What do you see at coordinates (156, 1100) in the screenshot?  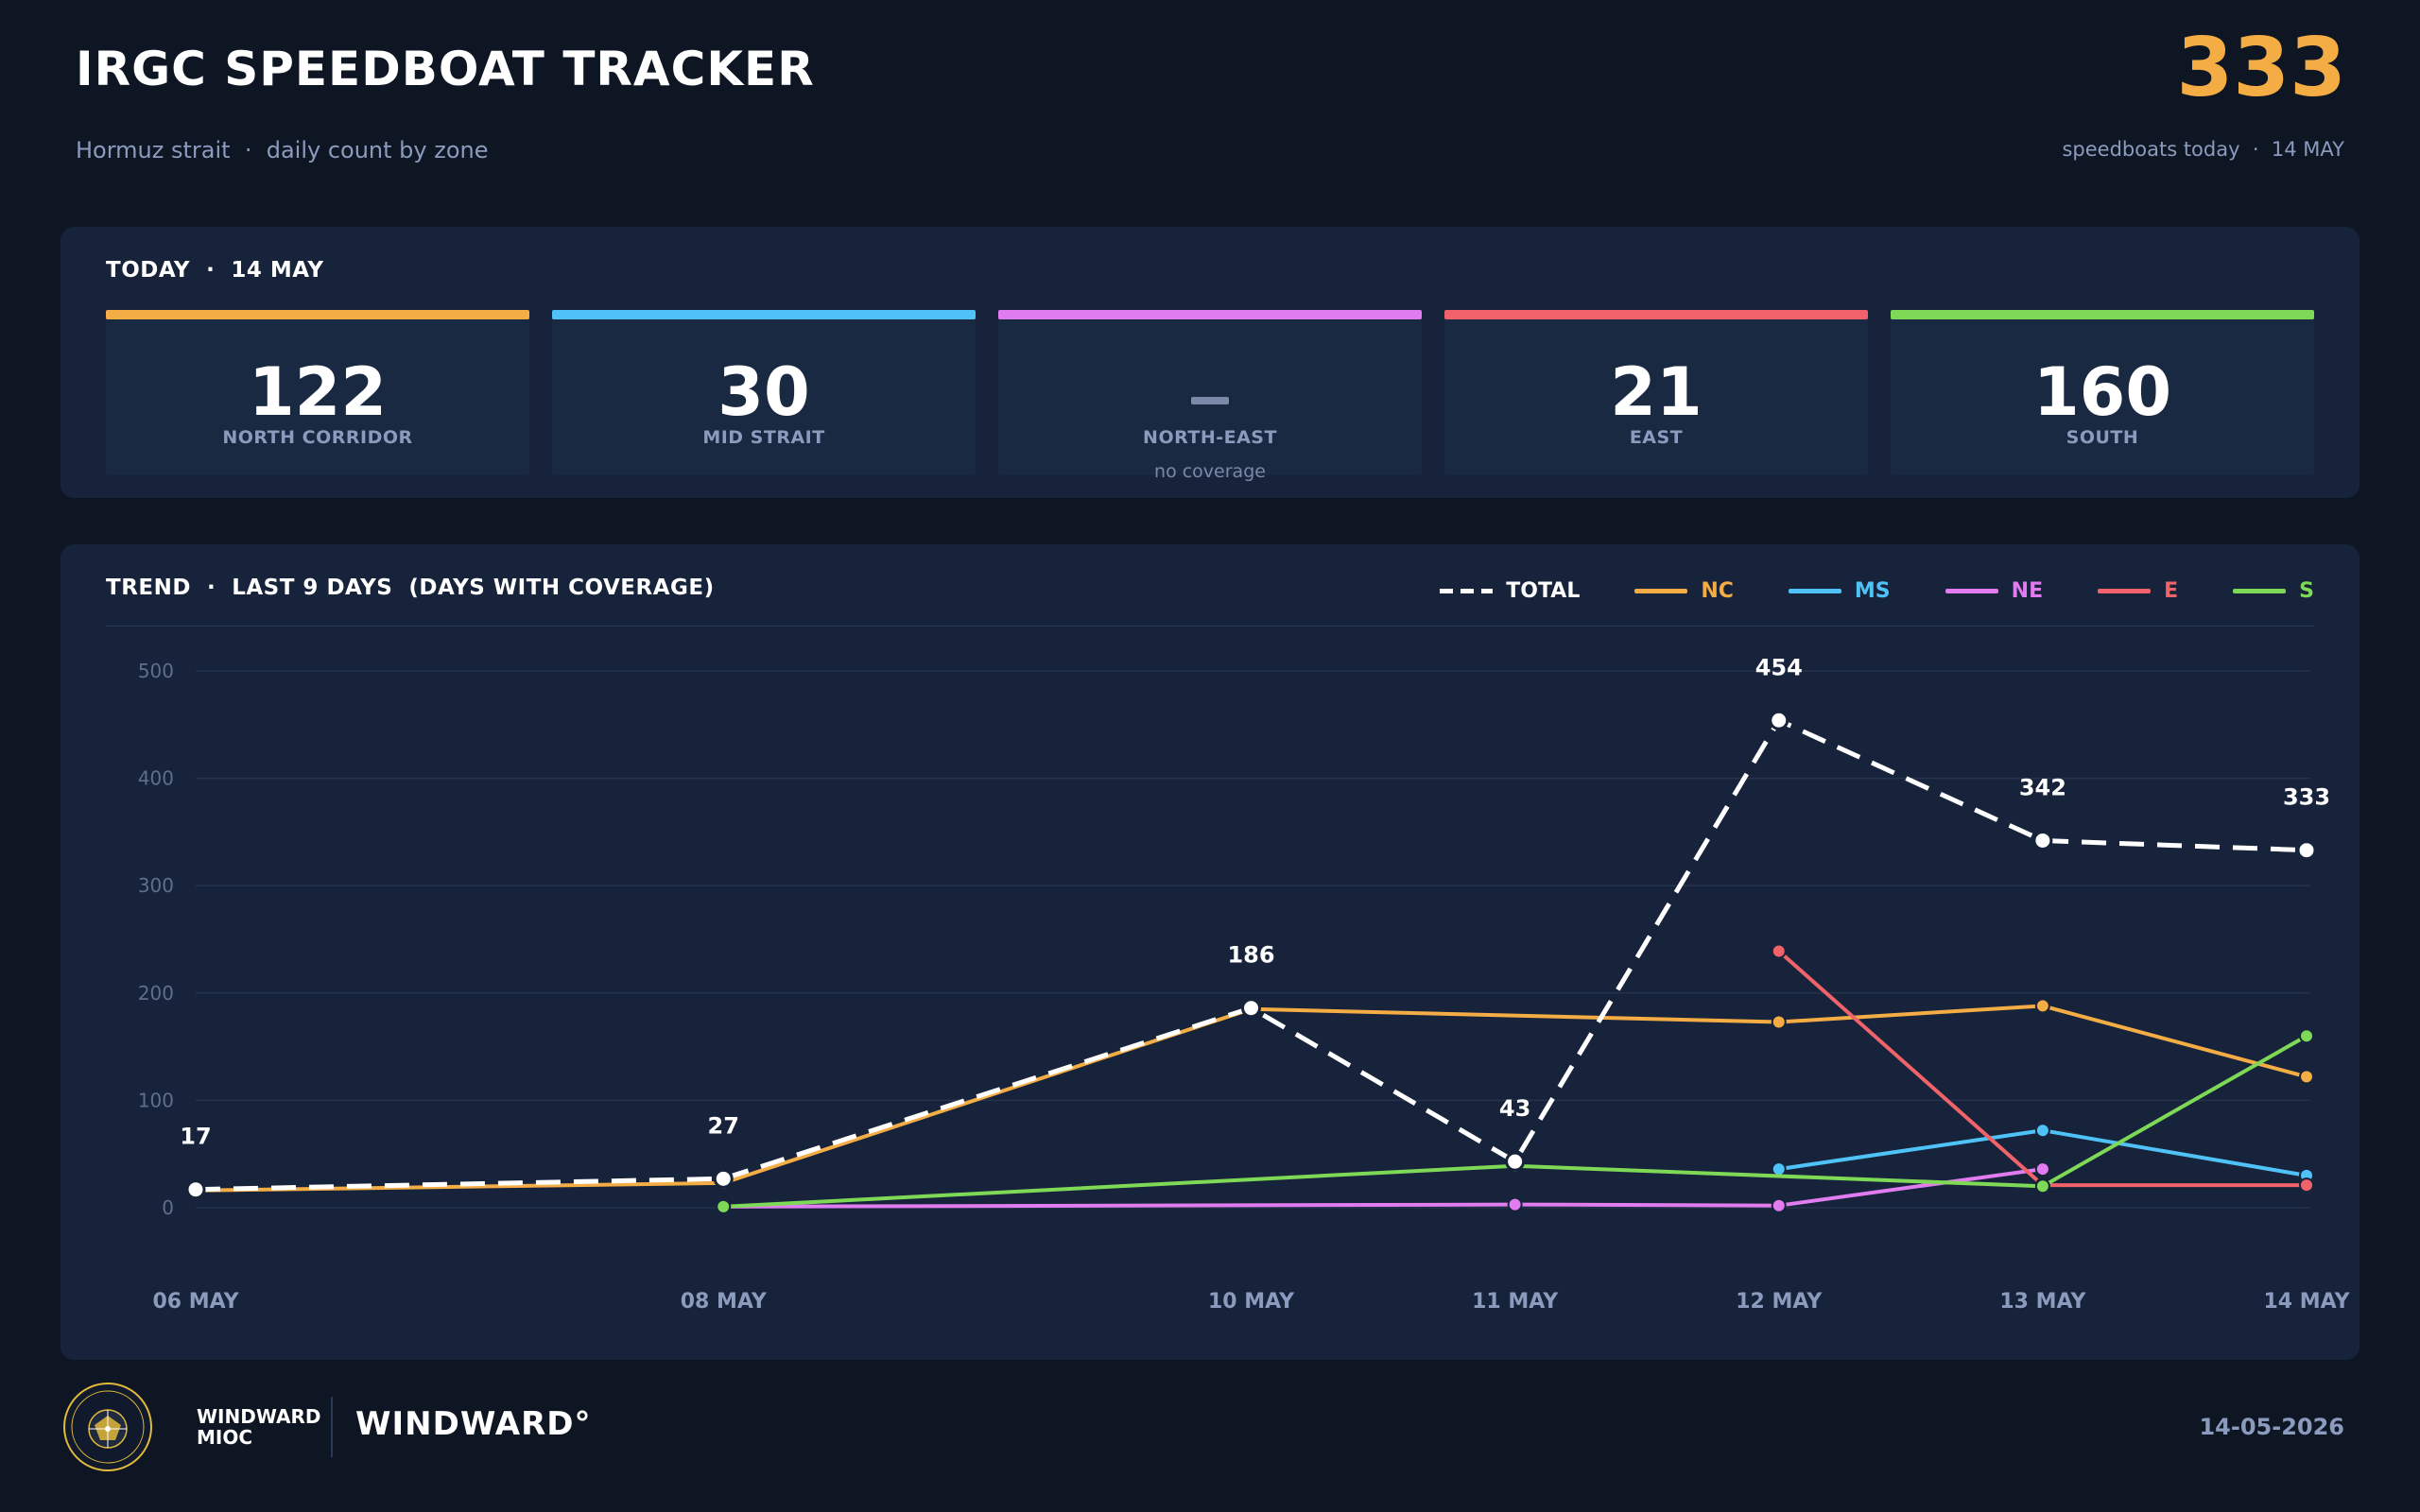 I see `y-tick-label: 100` at bounding box center [156, 1100].